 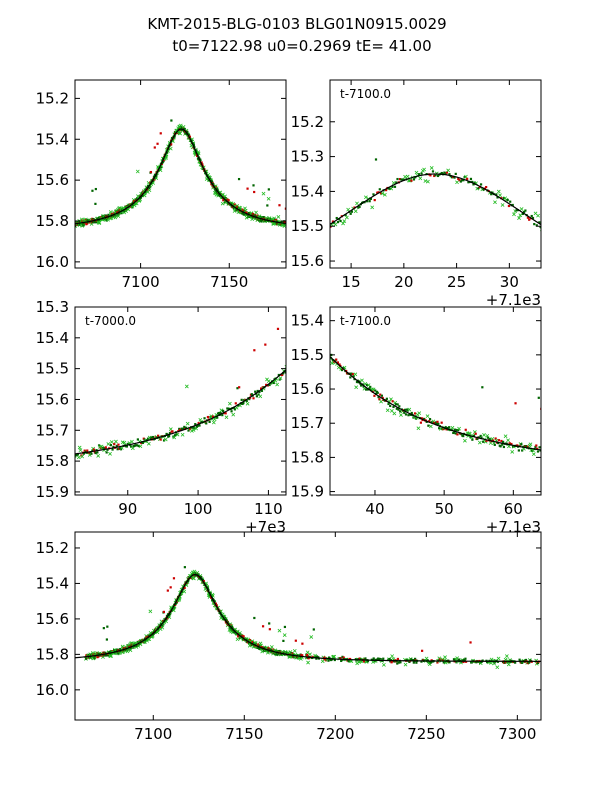 I want to click on y-tick-label: 16.0, so click(x=52, y=690).